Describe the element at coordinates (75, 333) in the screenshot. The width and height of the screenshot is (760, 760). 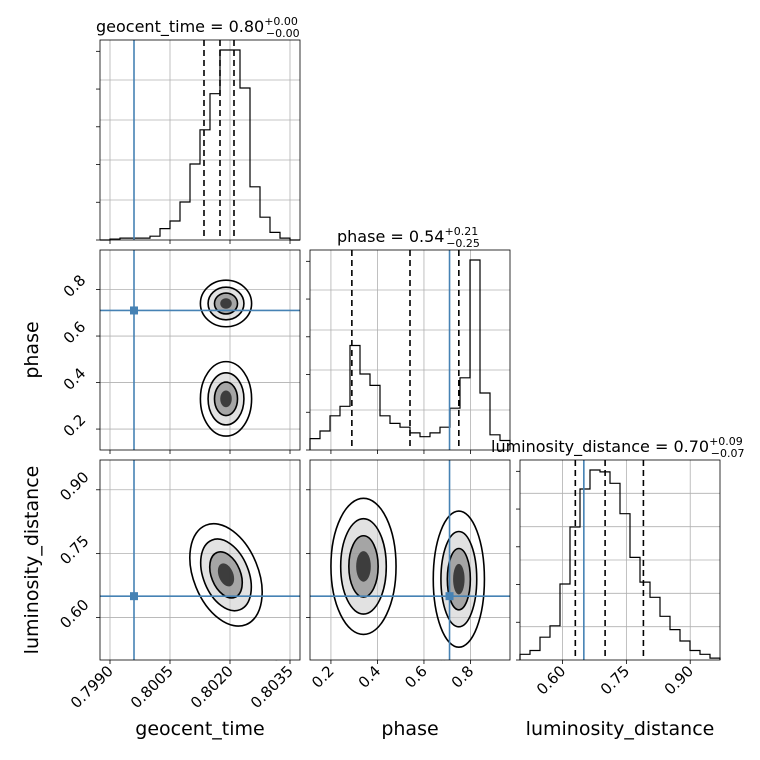
I see `y-tick-label: 0.6` at that location.